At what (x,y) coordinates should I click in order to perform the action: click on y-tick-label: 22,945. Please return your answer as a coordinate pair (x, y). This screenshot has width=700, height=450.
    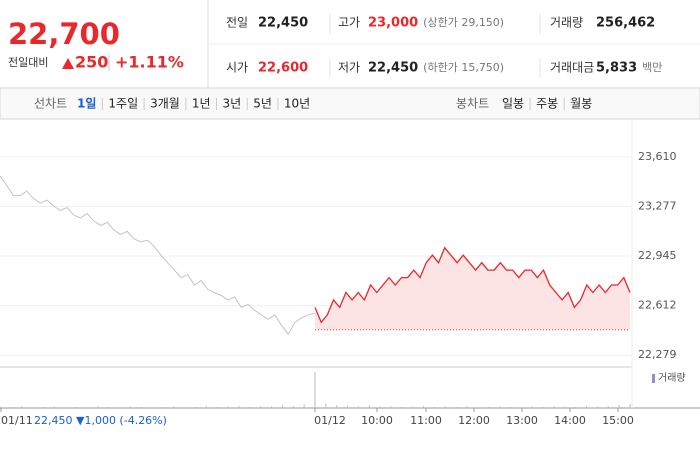
    Looking at the image, I should click on (657, 255).